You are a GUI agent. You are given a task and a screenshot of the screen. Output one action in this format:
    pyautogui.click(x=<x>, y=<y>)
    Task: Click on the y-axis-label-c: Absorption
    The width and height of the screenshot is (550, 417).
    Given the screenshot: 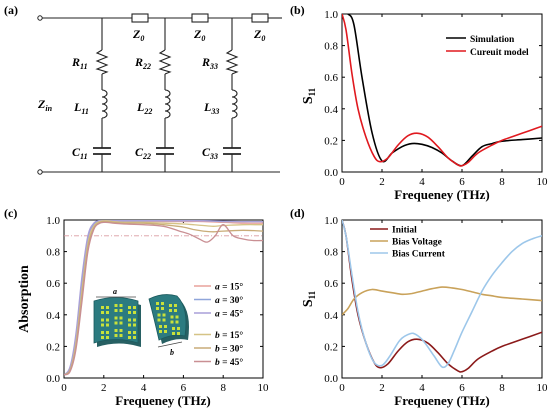 What is the action you would take?
    pyautogui.click(x=24, y=299)
    